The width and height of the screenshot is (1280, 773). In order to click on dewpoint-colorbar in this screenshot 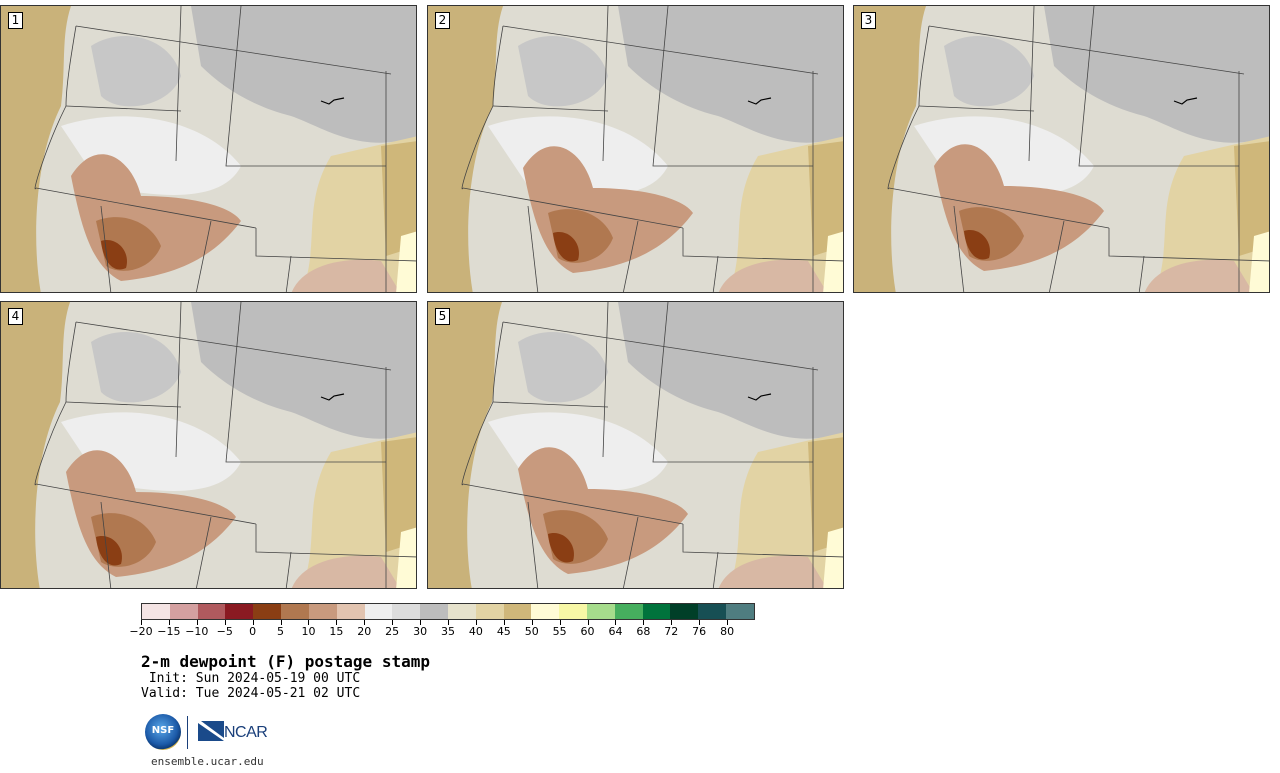, I will do `click(448, 611)`.